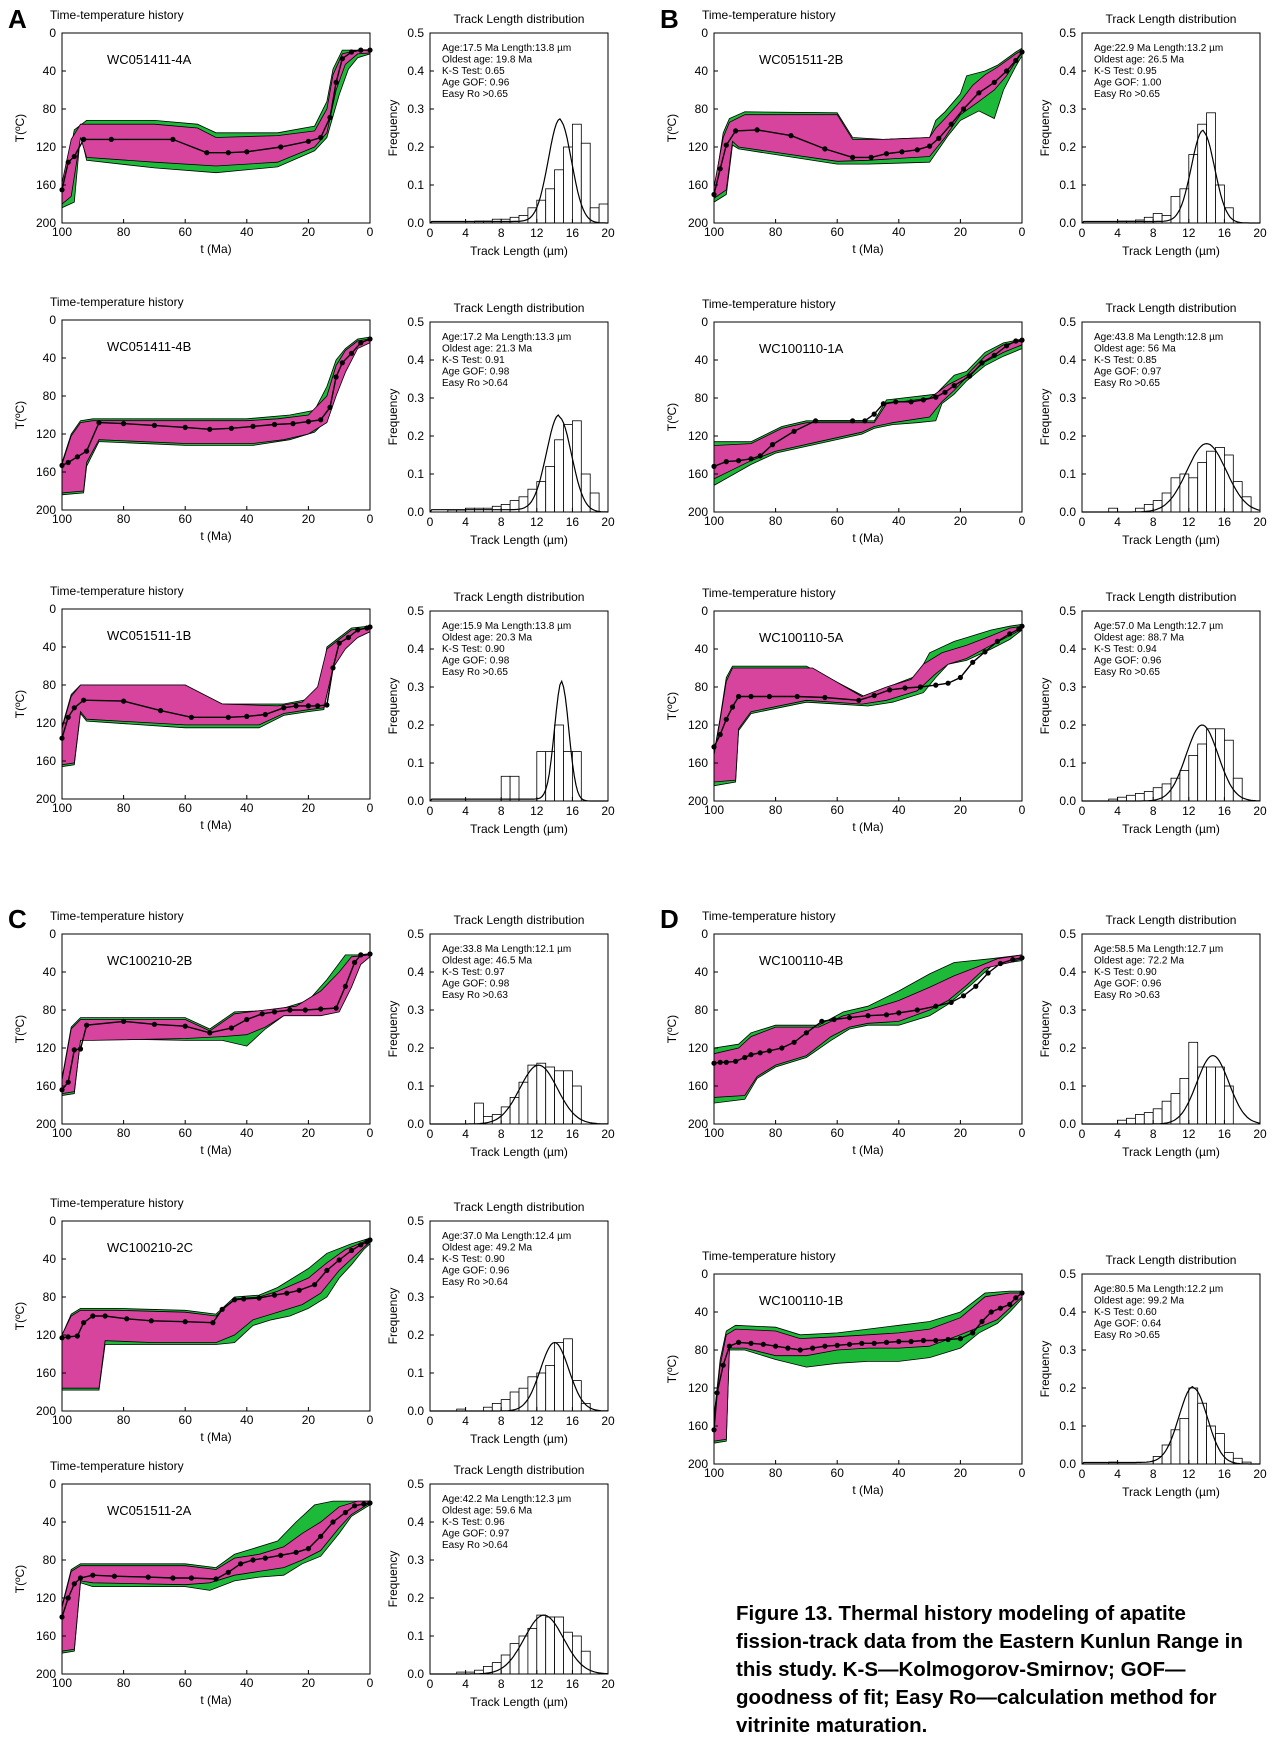  Describe the element at coordinates (415, 322) in the screenshot. I see `y-tick-label: 0.5` at that location.